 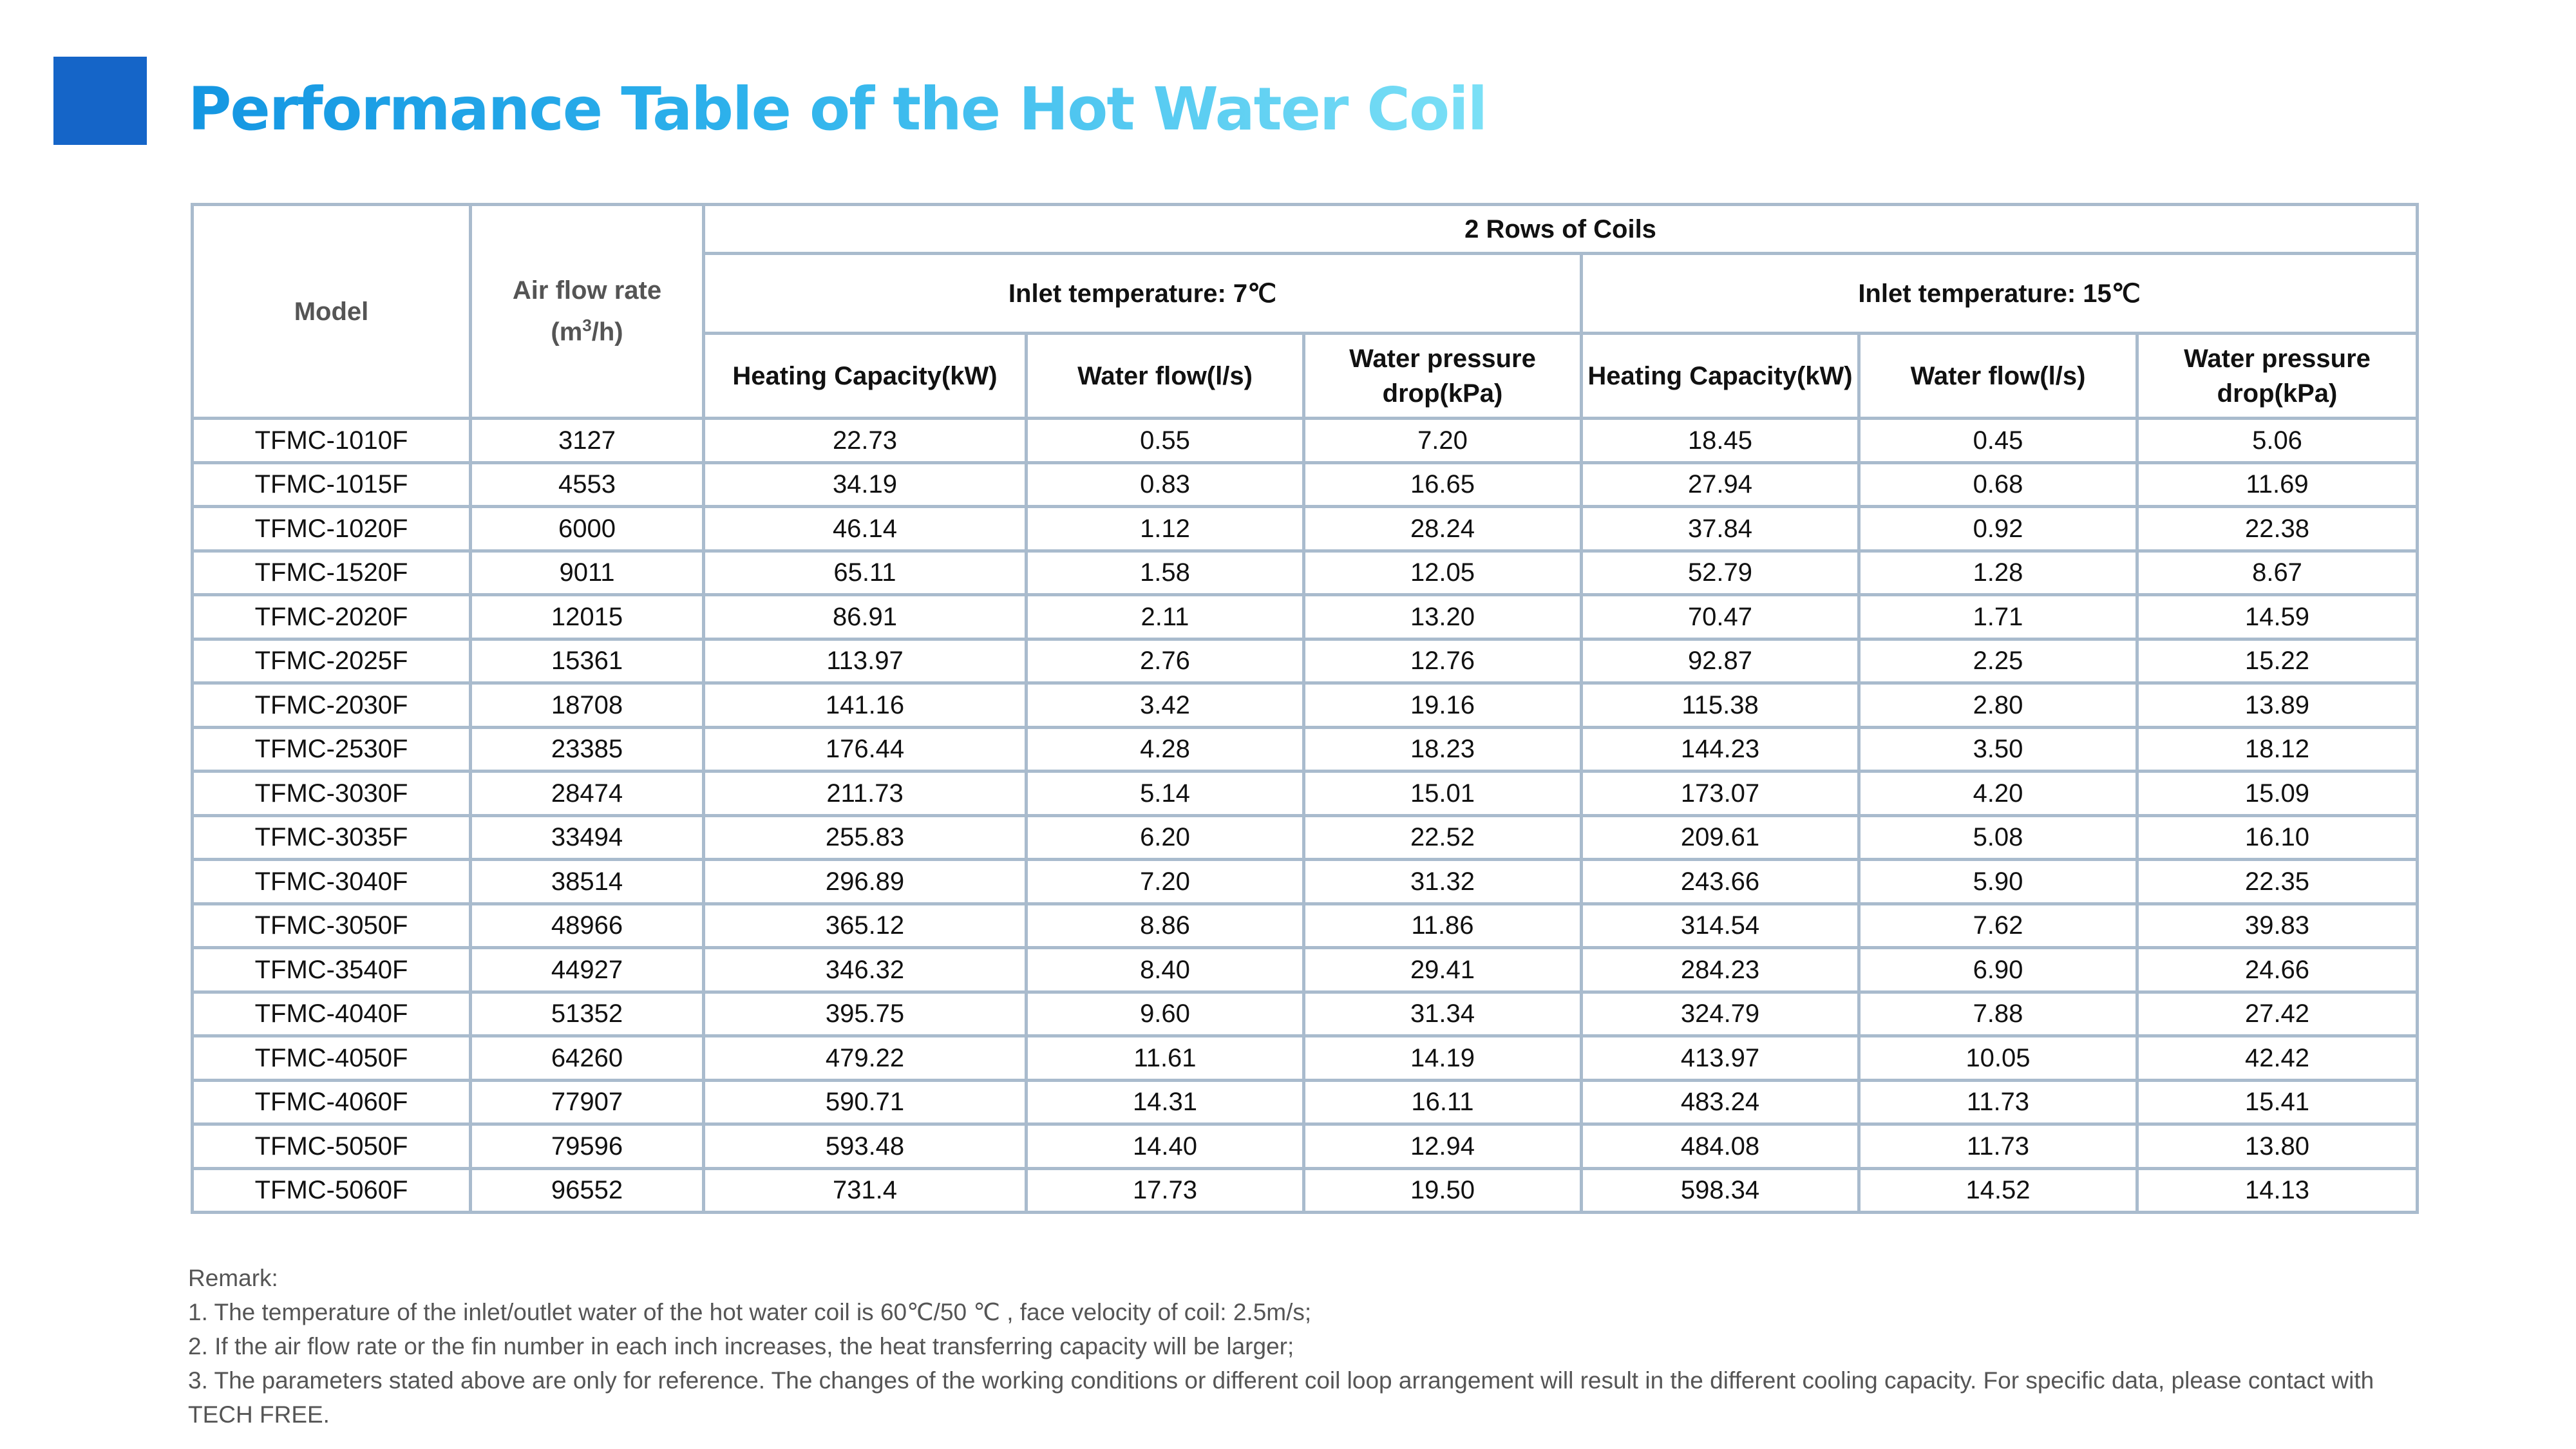 What do you see at coordinates (1721, 441) in the screenshot?
I see `cell-heating-capacity-15: 18.45` at bounding box center [1721, 441].